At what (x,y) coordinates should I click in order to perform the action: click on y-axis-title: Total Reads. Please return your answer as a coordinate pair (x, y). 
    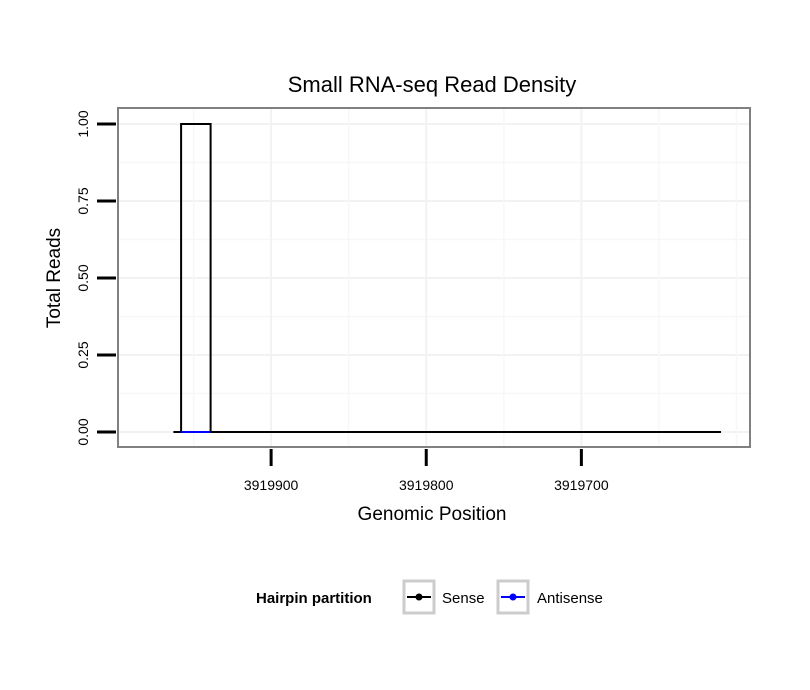
    Looking at the image, I should click on (54, 278).